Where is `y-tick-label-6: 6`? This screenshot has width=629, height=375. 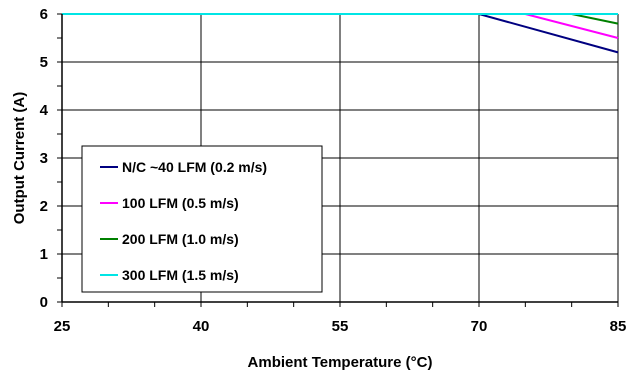
y-tick-label-6: 6 is located at coordinates (44, 14).